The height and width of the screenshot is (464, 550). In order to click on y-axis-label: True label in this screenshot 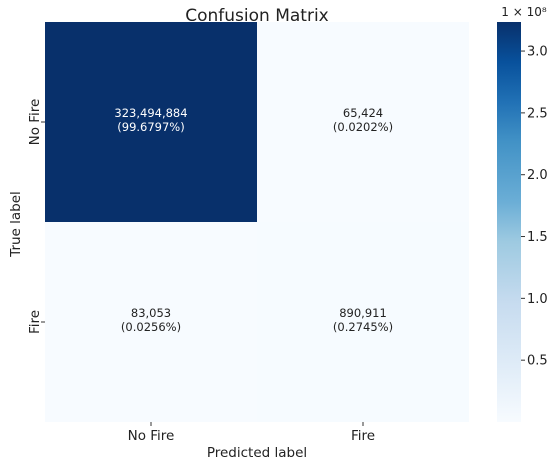, I will do `click(16, 224)`.